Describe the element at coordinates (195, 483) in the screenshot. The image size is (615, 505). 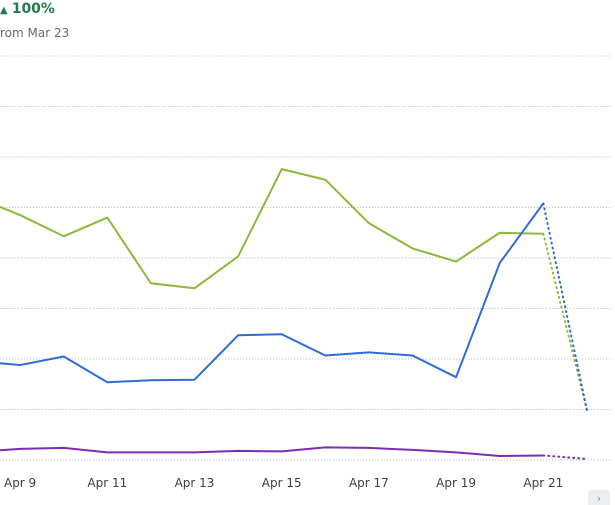
I see `x-tick-label: Apr 13` at that location.